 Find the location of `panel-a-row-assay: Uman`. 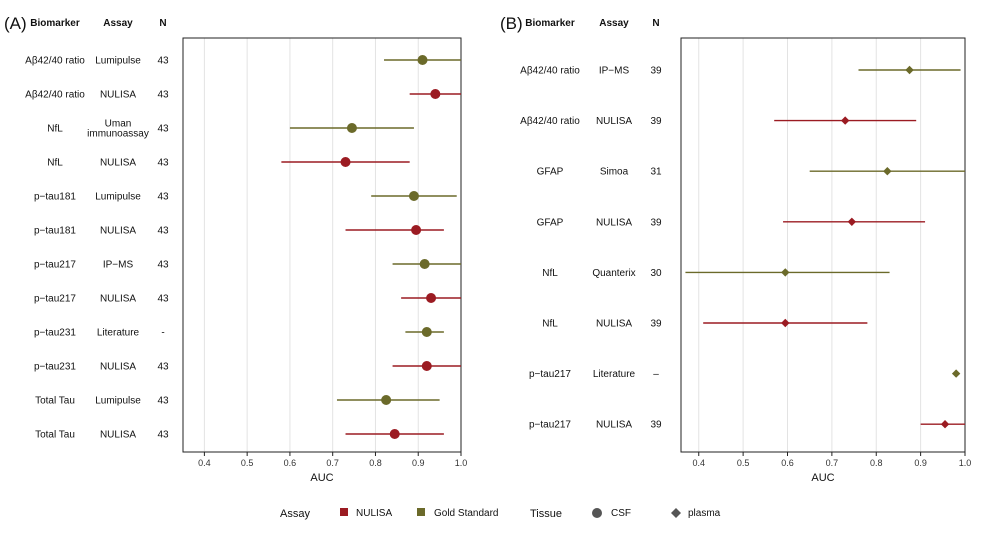

panel-a-row-assay: Uman is located at coordinates (118, 124).